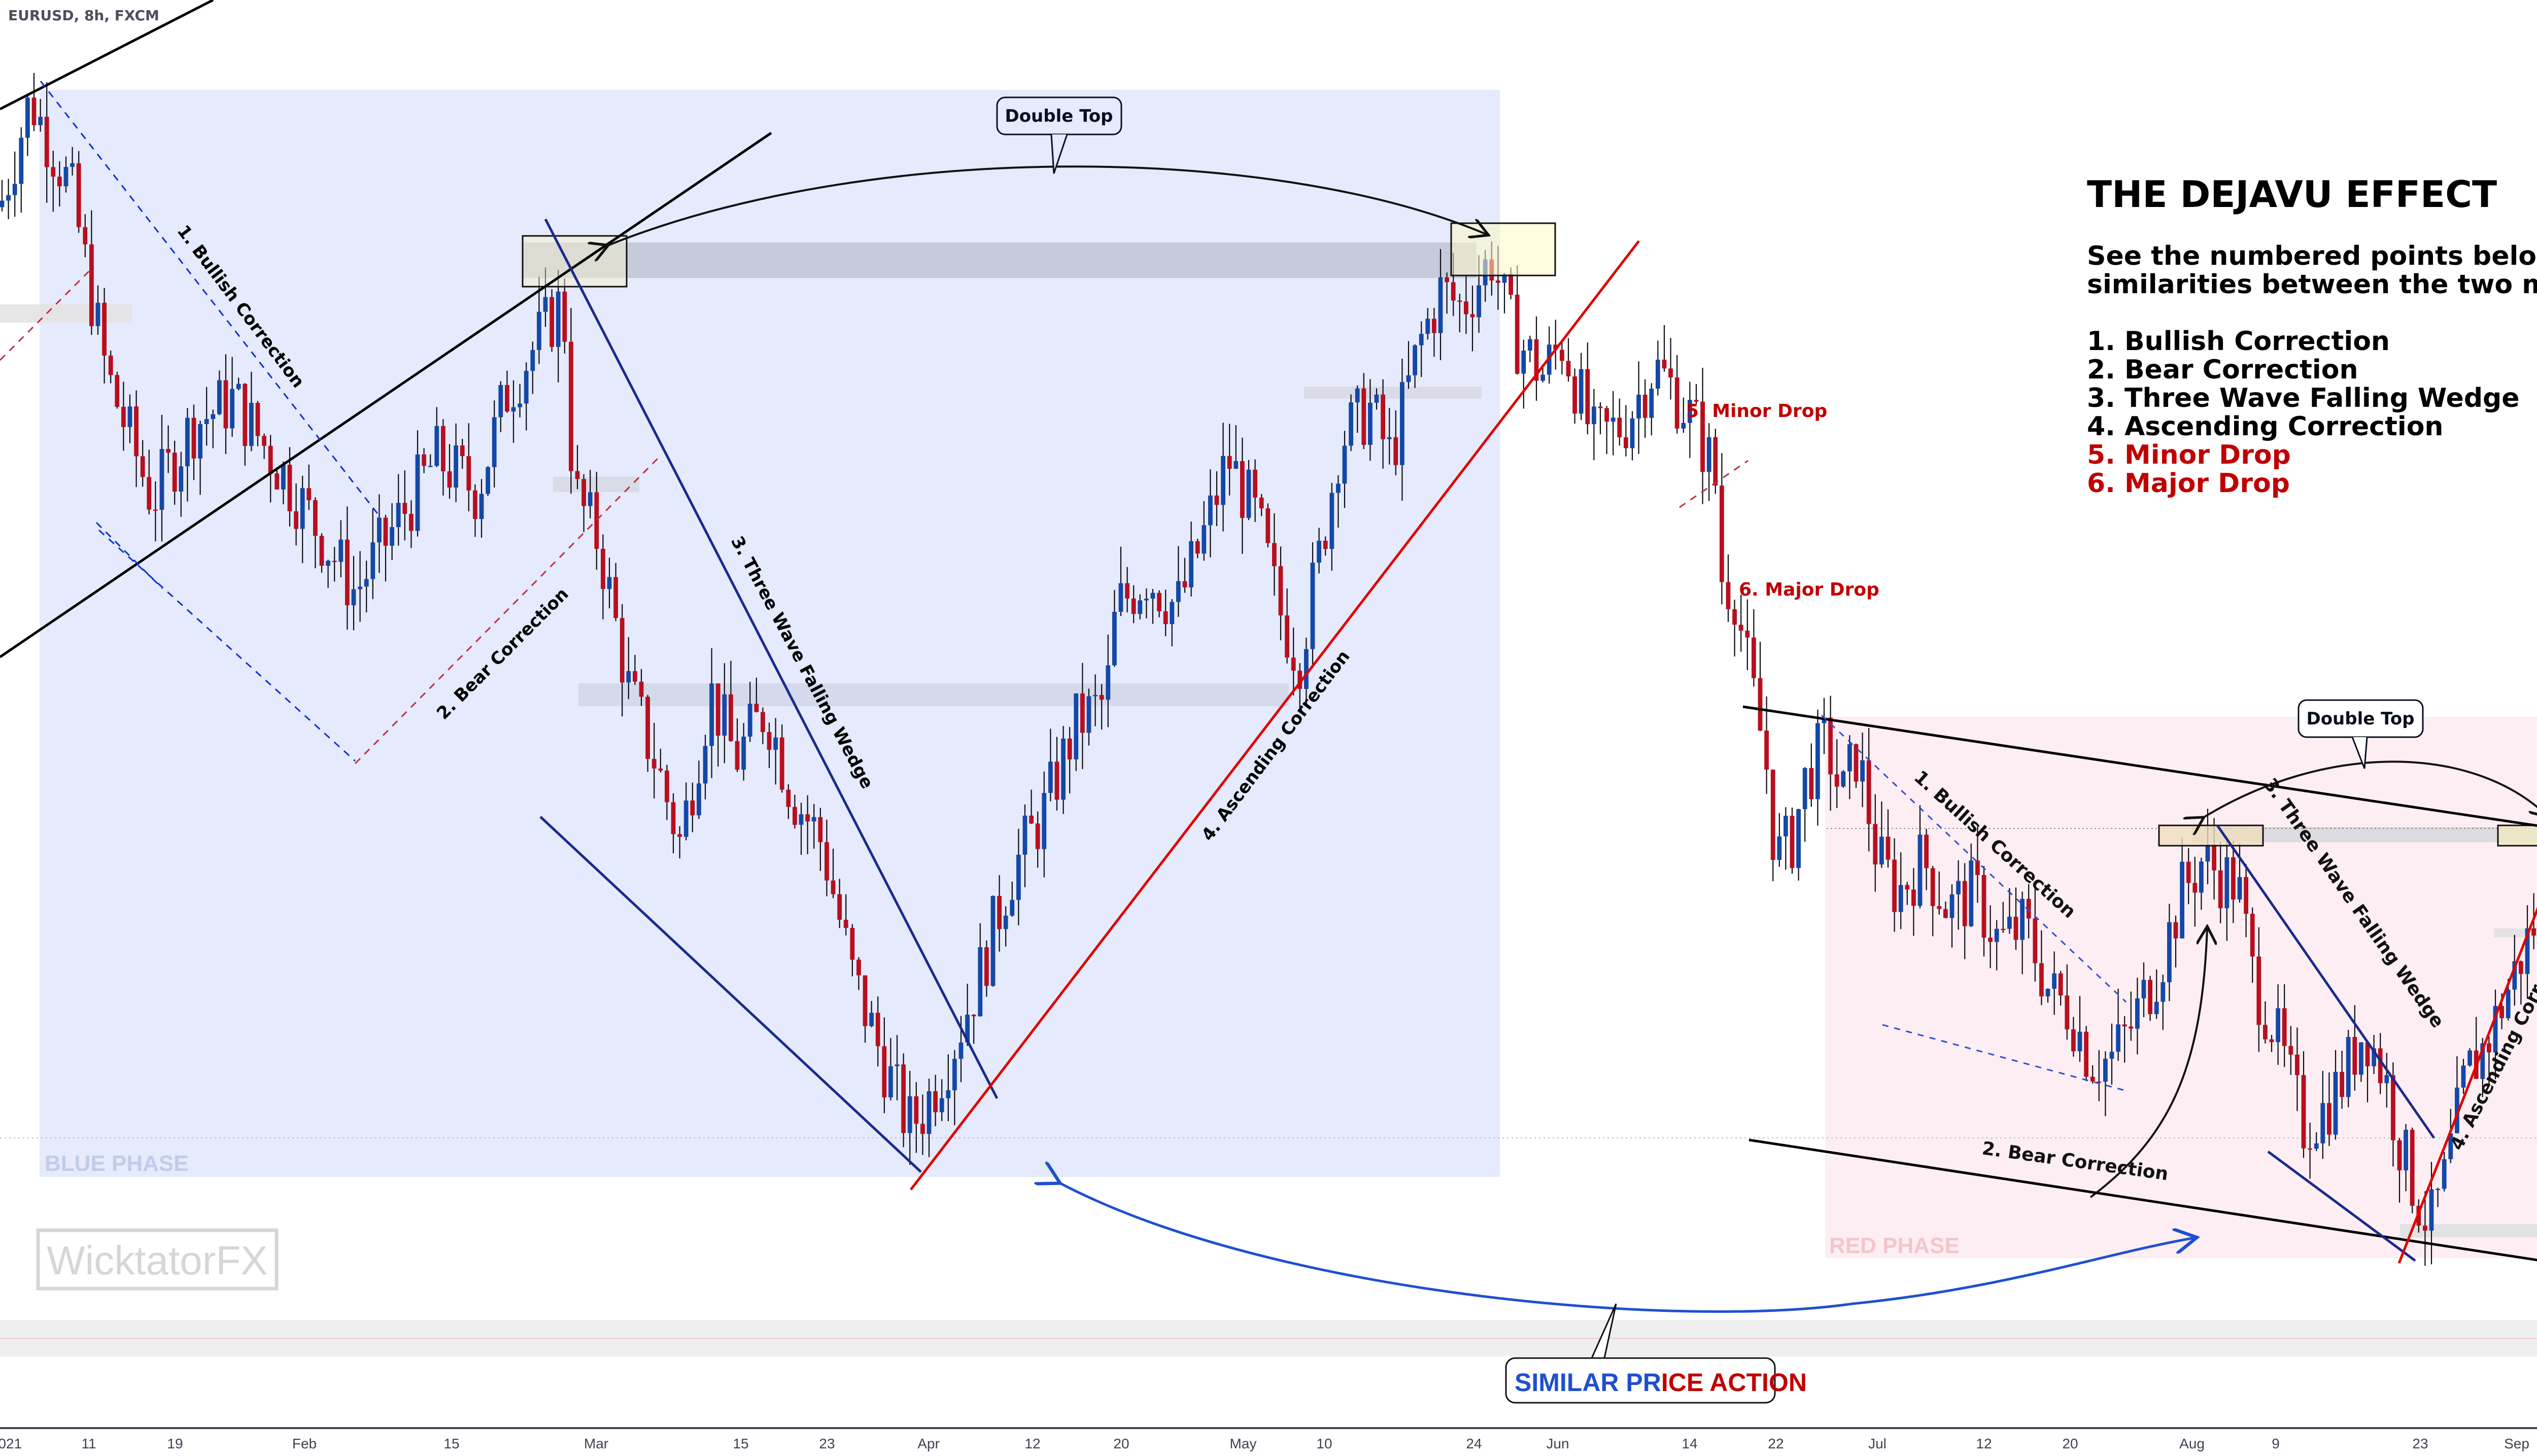 This screenshot has height=1456, width=2537. Describe the element at coordinates (83, 16) in the screenshot. I see `symbol-label: EURUSD, 8h, FXCM` at that location.